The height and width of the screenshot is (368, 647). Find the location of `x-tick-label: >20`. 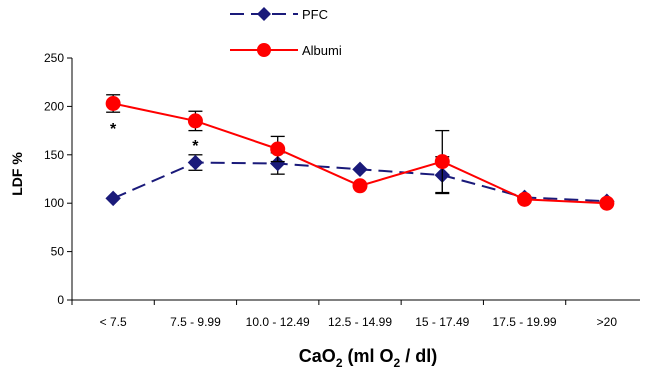

x-tick-label: >20 is located at coordinates (607, 322).